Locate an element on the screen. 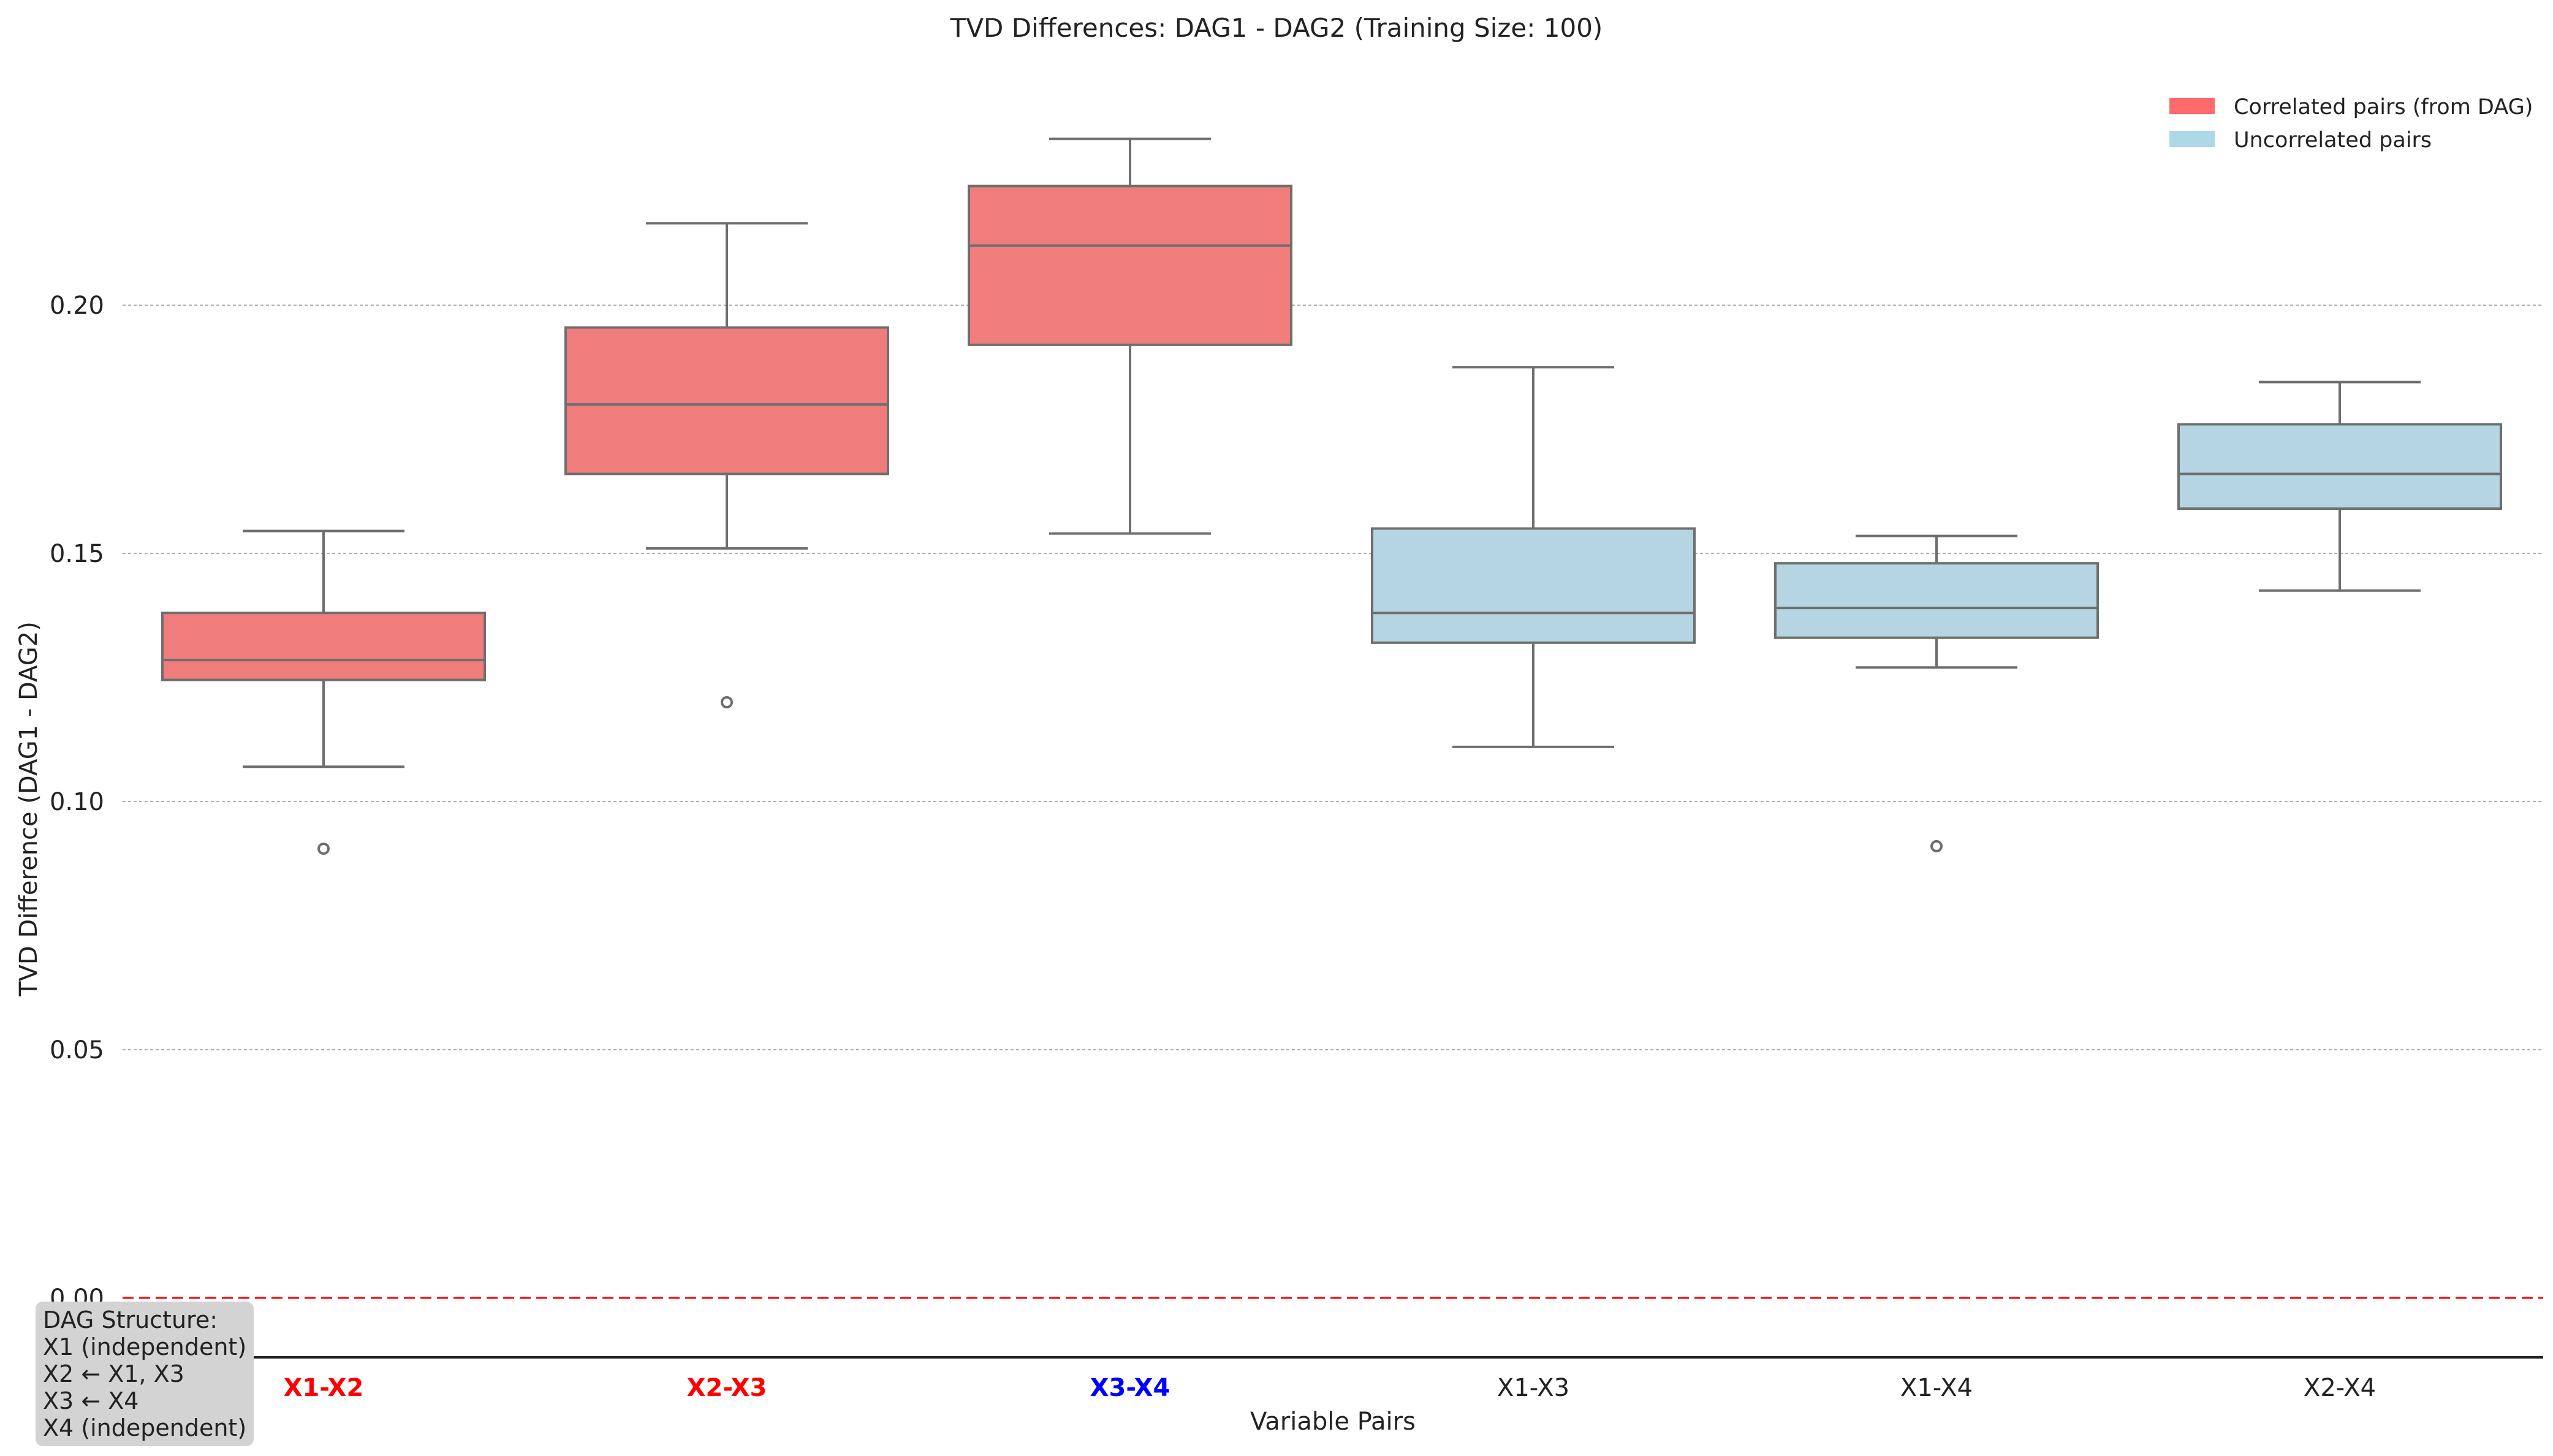  box-x3-x4 is located at coordinates (1130, 336).